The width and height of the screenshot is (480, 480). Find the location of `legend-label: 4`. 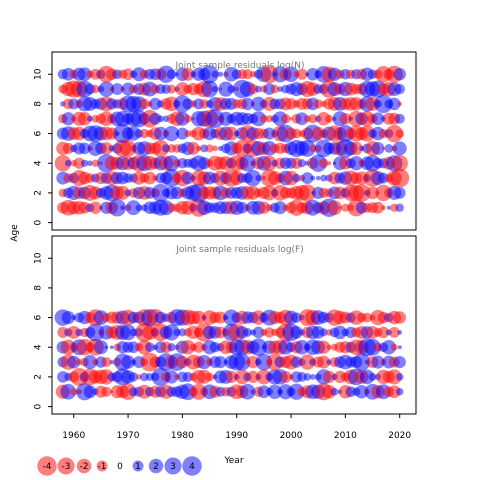

legend-label: 4 is located at coordinates (192, 467).